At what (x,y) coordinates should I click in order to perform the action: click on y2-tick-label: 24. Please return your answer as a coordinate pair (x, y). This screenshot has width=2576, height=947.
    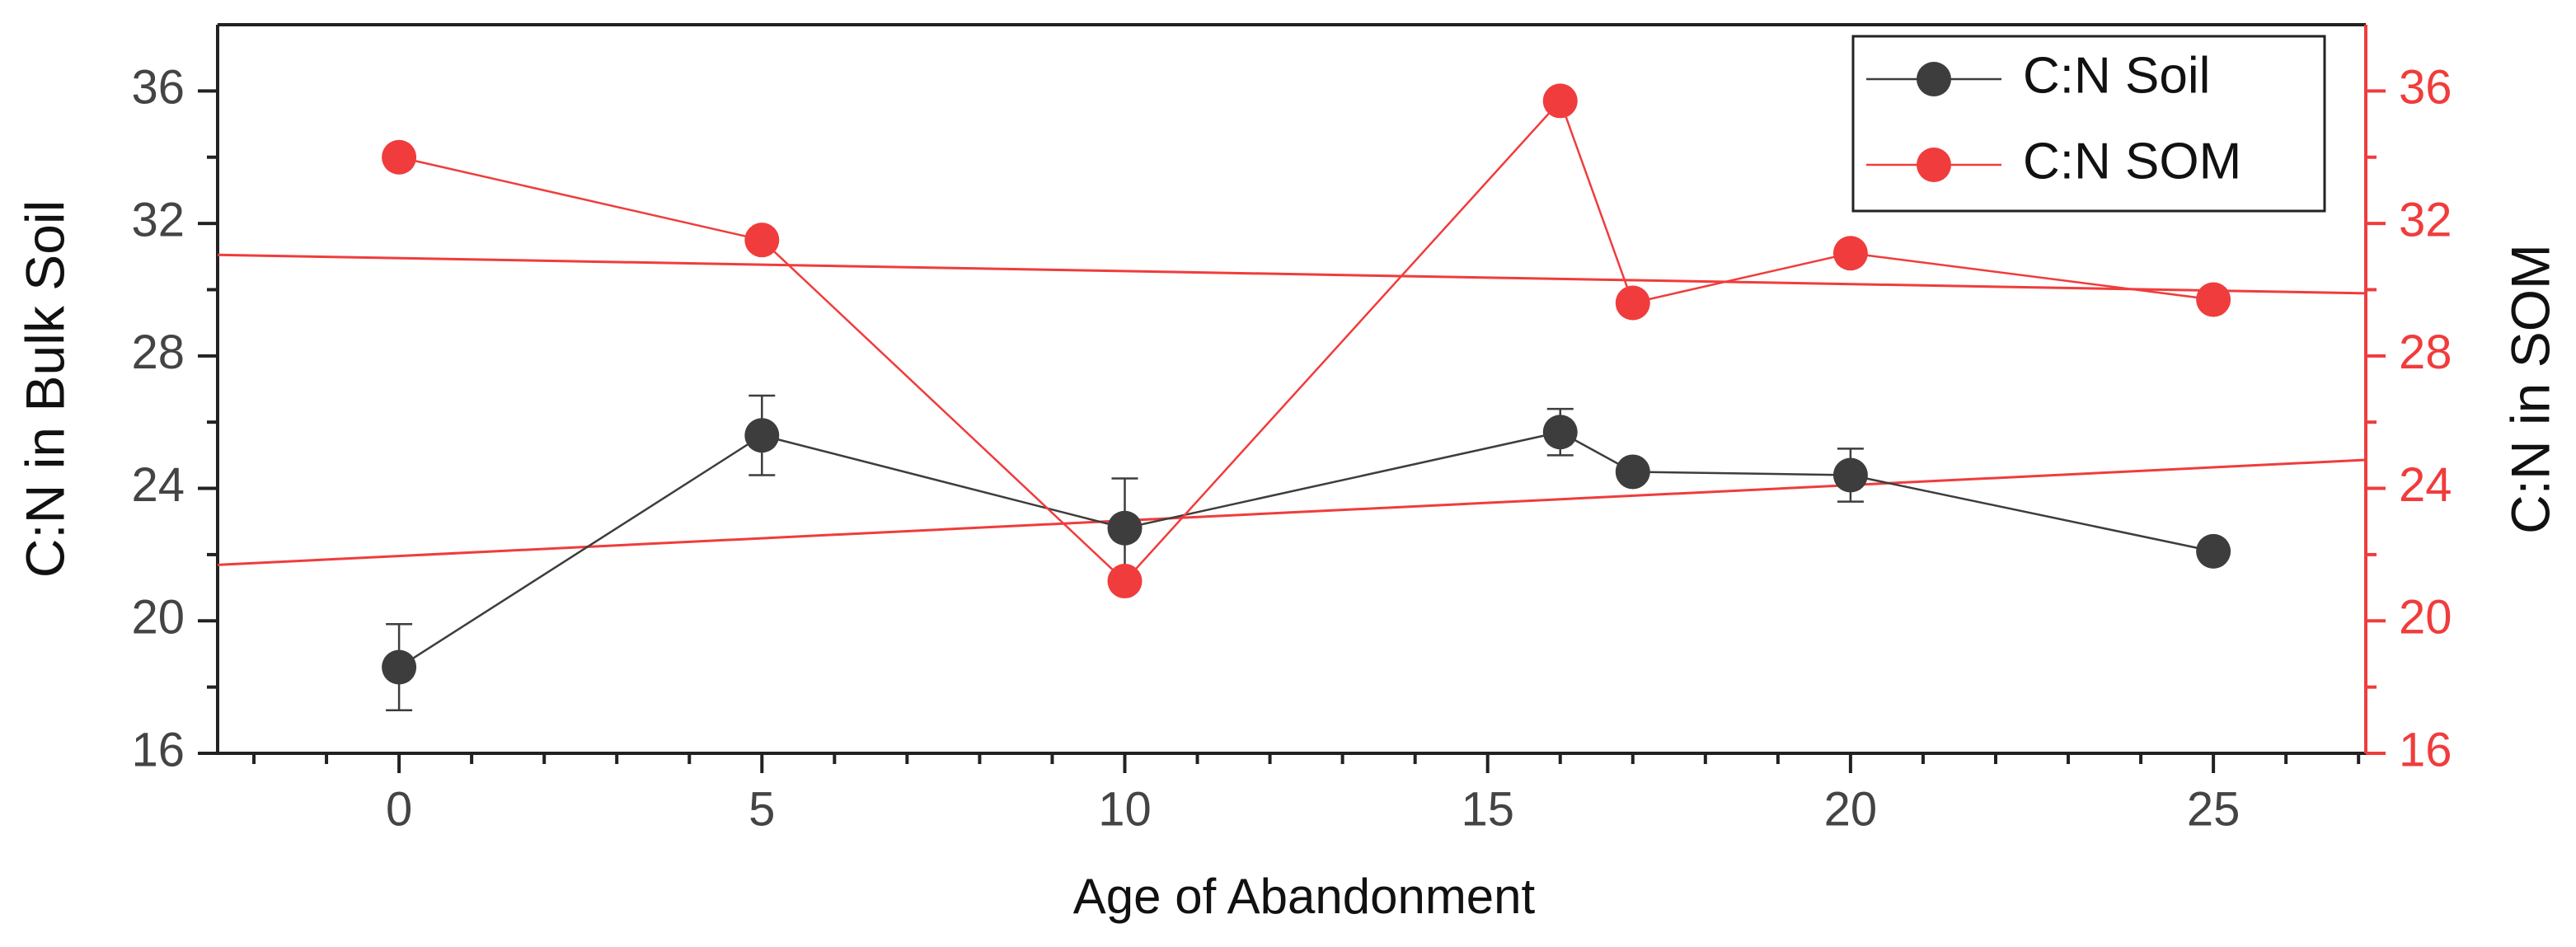
    Looking at the image, I should click on (2425, 485).